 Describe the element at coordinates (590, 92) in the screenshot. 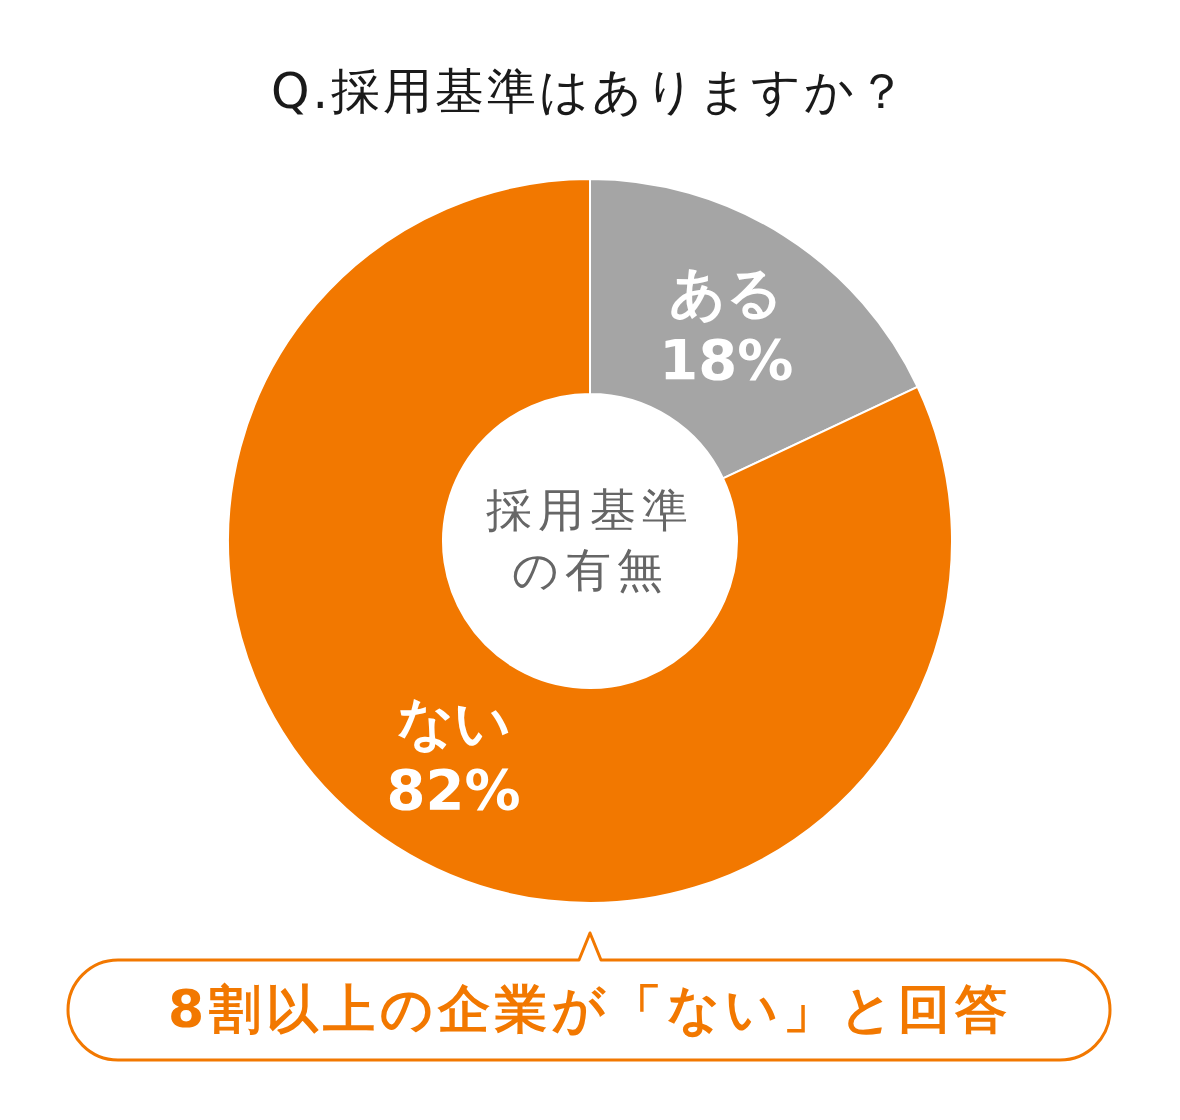

I see `title: Q.採用基準はありますか？` at that location.